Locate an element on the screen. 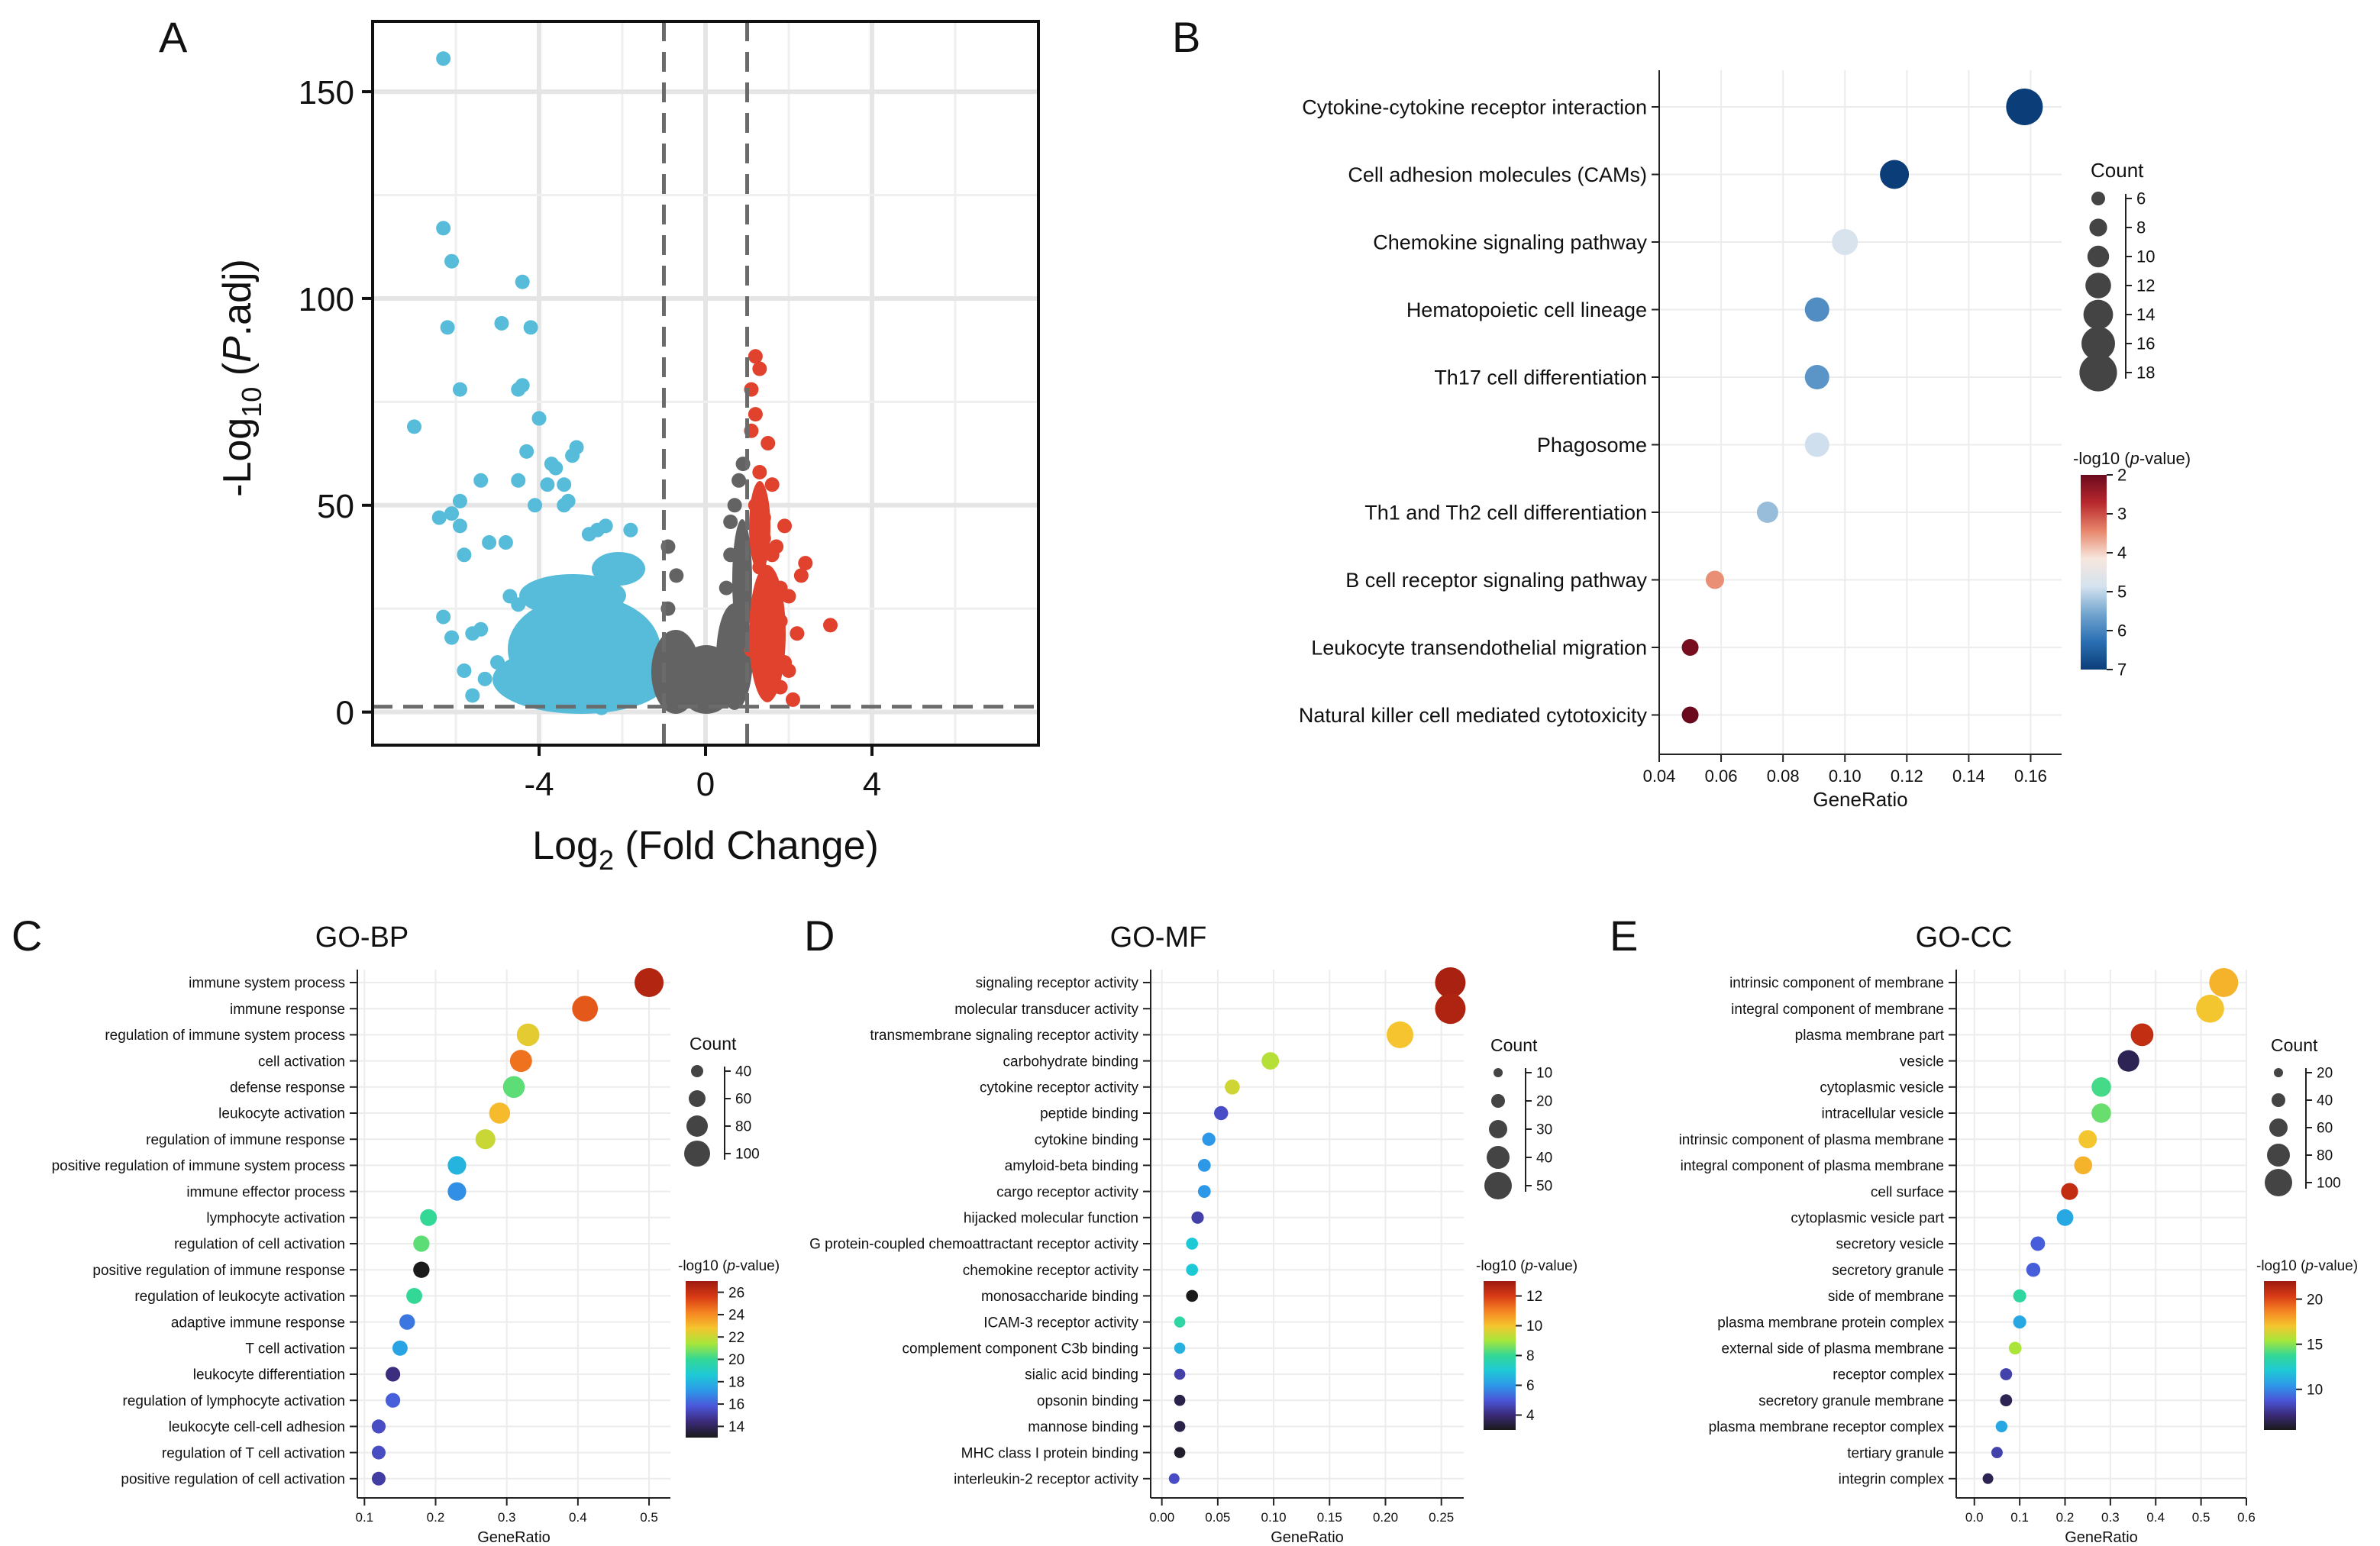  go-mf-category-label: interleukin-2 receptor activity is located at coordinates (1046, 1479).